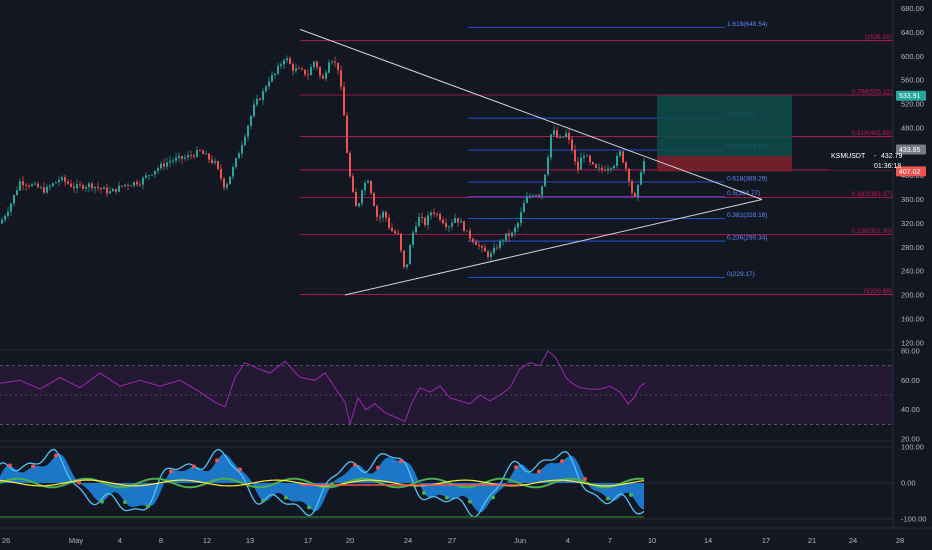 The width and height of the screenshot is (932, 550). I want to click on rsi-line, so click(323, 388).